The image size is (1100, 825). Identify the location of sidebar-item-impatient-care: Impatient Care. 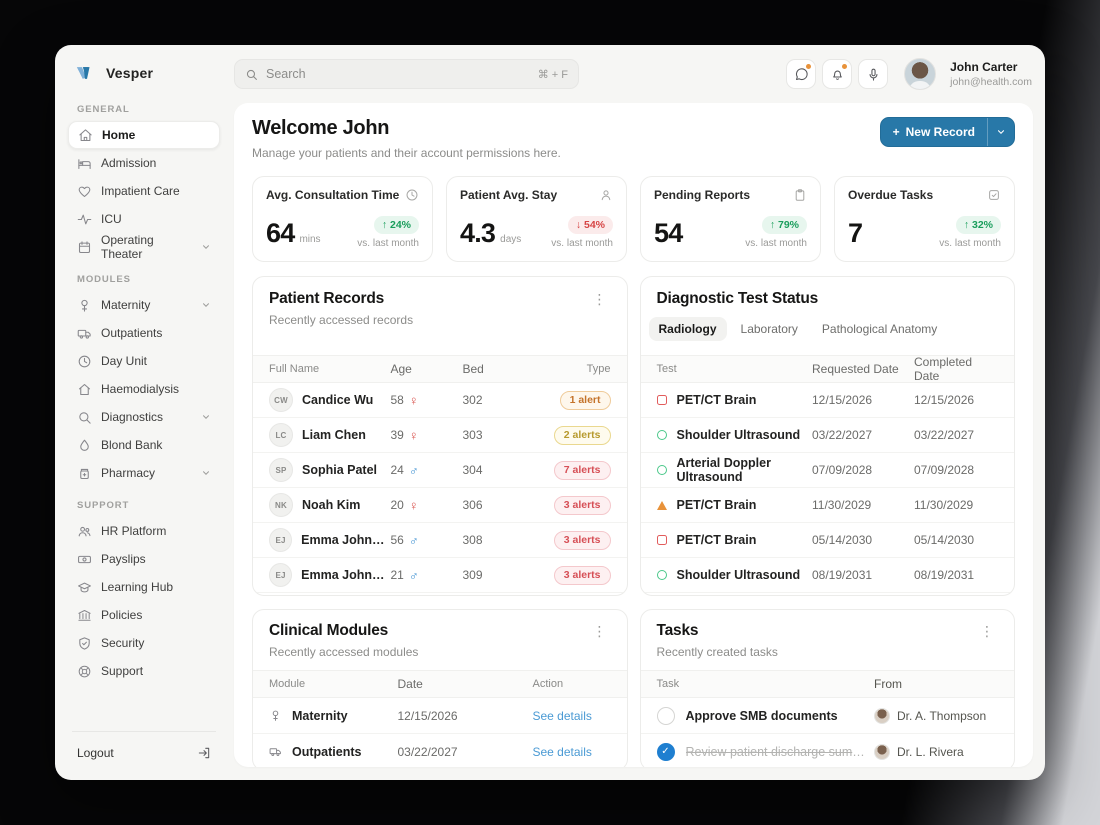
(144, 191).